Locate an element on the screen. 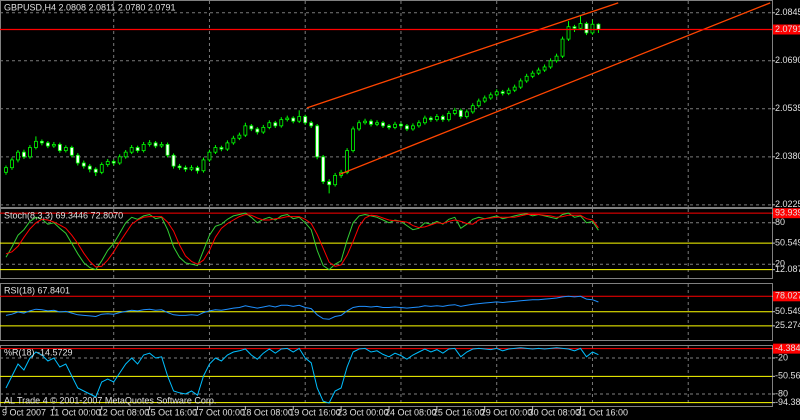 Image resolution: width=800 pixels, height=420 pixels. y-tick-label: 93.9394 is located at coordinates (787, 213).